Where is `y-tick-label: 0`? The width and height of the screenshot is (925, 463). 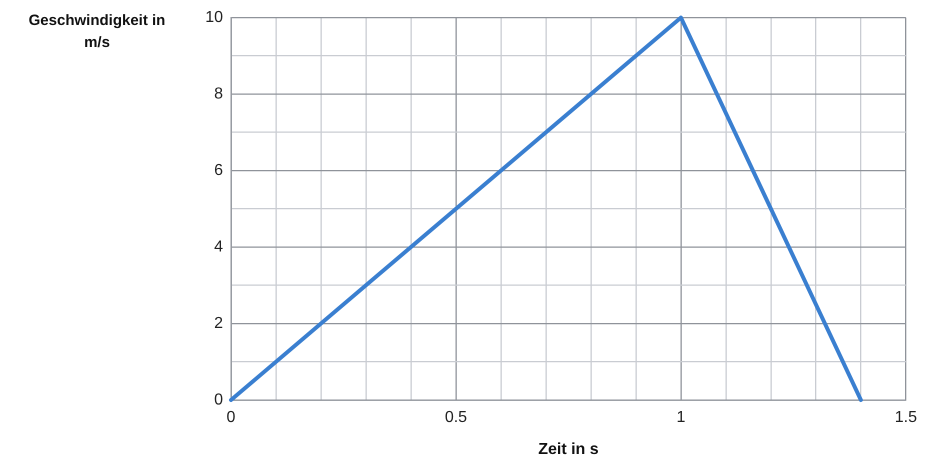
y-tick-label: 0 is located at coordinates (219, 399).